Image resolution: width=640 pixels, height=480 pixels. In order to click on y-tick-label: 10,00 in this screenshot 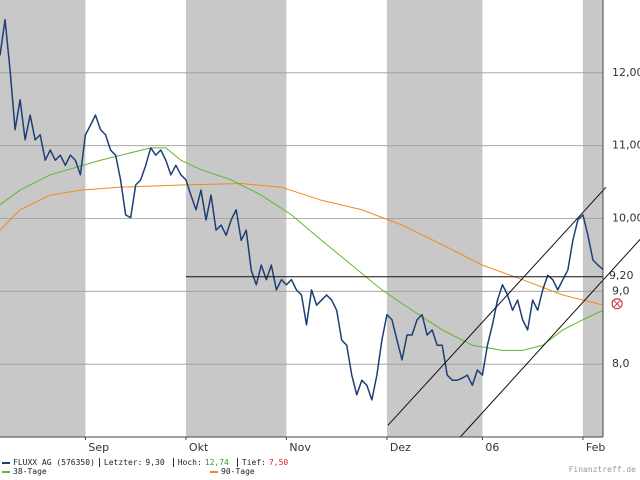, I will do `click(626, 218)`.